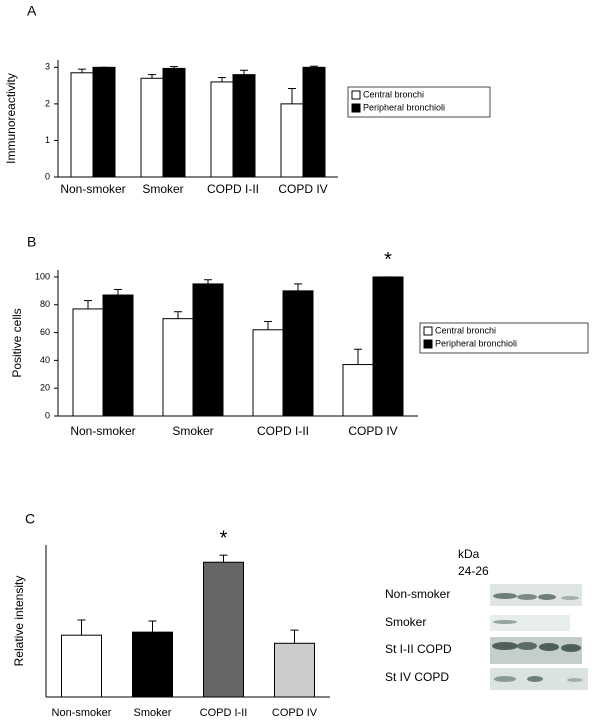  Describe the element at coordinates (417, 594) in the screenshot. I see `blot-row-label: Non-smoker` at that location.